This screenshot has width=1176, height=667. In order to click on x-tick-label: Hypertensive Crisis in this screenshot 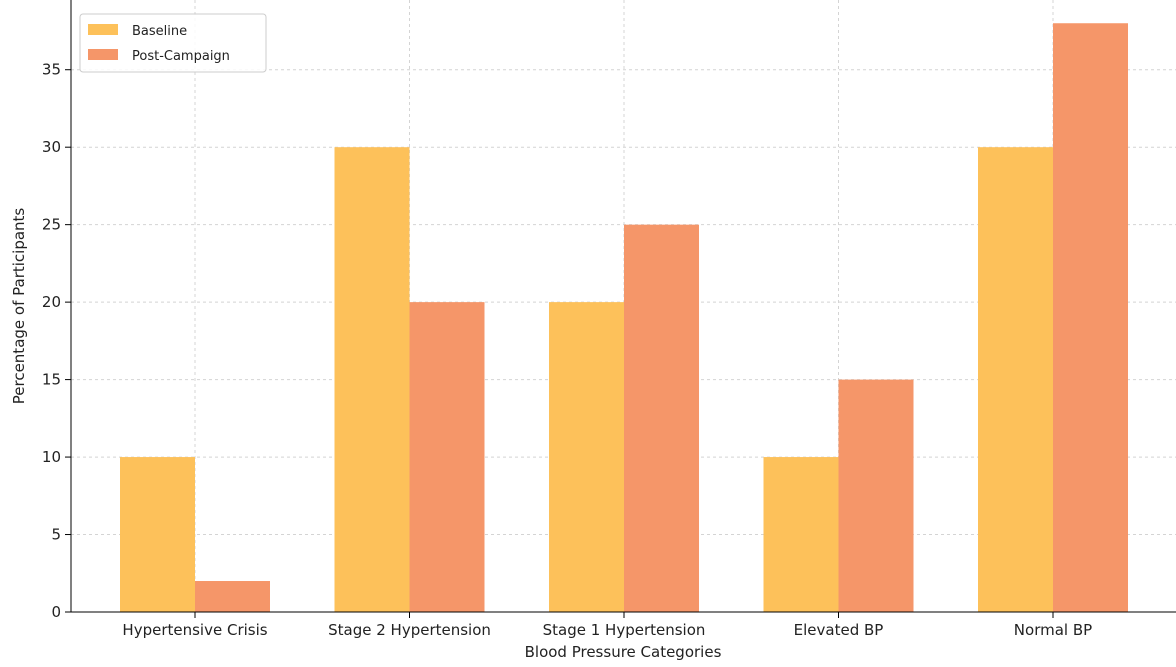, I will do `click(194, 630)`.